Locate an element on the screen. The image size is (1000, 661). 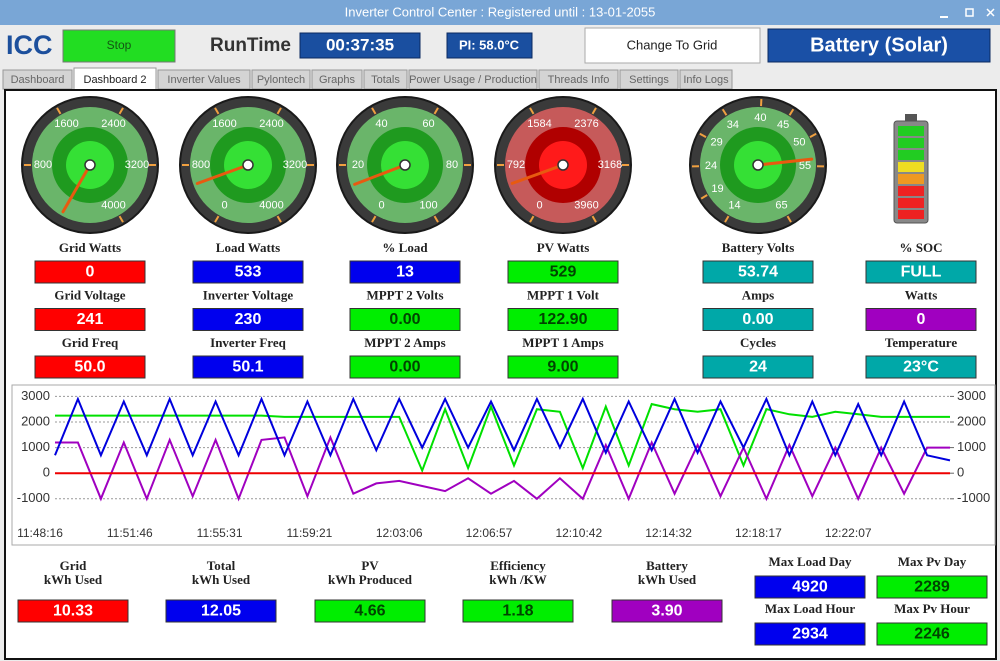
gauge-tick-label: 3168 is located at coordinates (610, 165).